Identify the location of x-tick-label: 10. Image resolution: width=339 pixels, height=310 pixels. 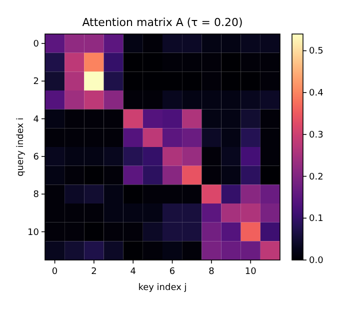
(250, 272).